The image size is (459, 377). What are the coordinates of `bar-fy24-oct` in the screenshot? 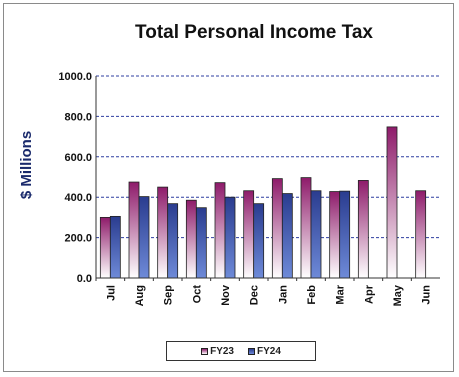 It's located at (201, 243).